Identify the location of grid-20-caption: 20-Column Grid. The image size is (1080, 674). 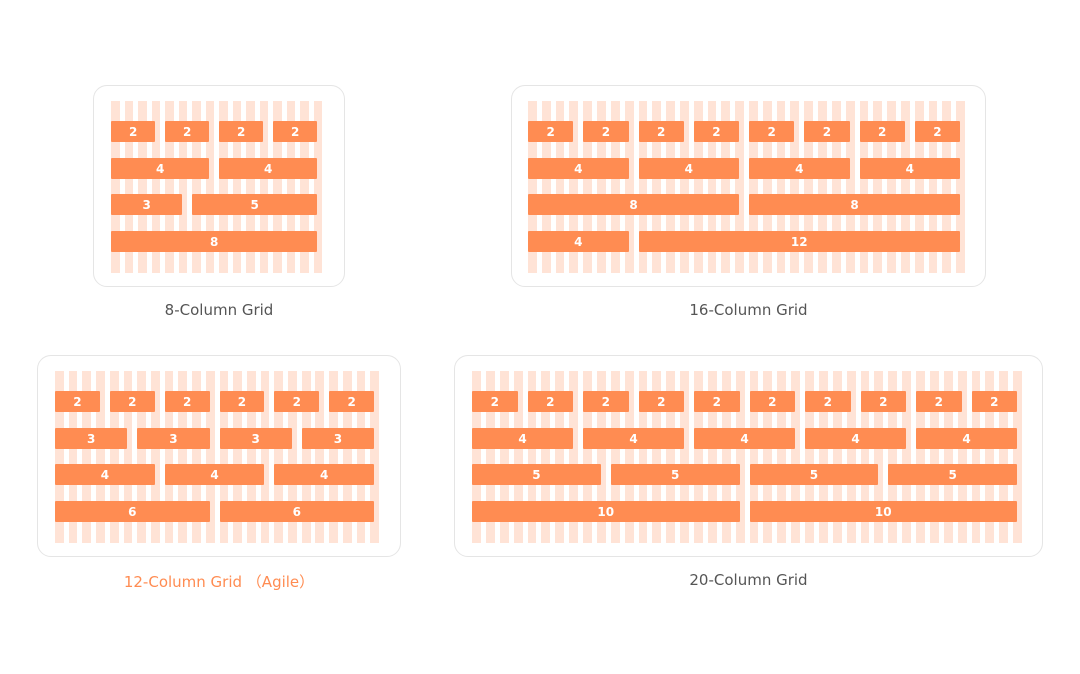
(748, 580).